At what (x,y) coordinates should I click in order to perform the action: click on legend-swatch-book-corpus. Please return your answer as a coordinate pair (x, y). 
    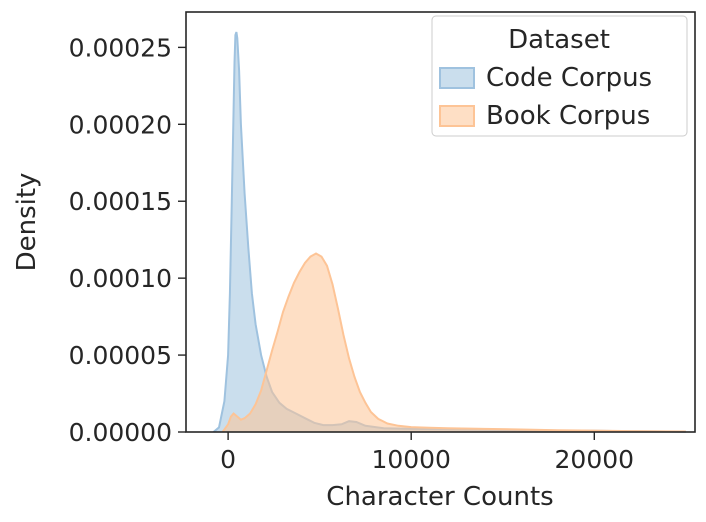
    Looking at the image, I should click on (457, 116).